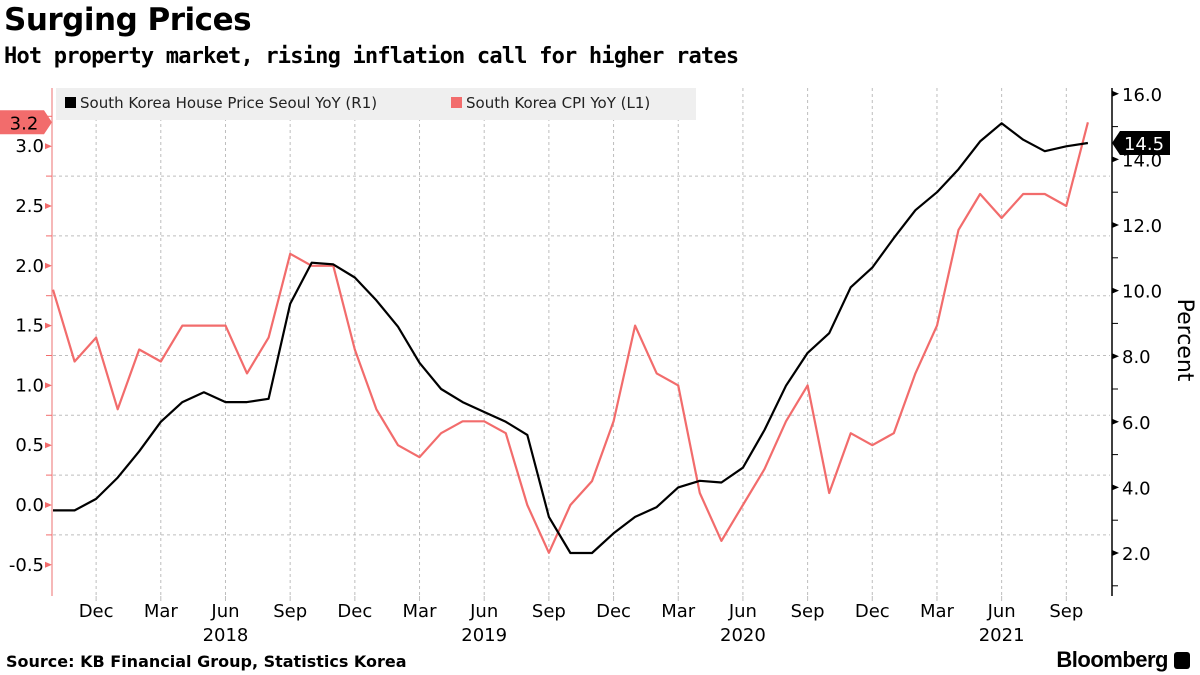 The height and width of the screenshot is (675, 1200). I want to click on house-last-value-tag, so click(1141, 143).